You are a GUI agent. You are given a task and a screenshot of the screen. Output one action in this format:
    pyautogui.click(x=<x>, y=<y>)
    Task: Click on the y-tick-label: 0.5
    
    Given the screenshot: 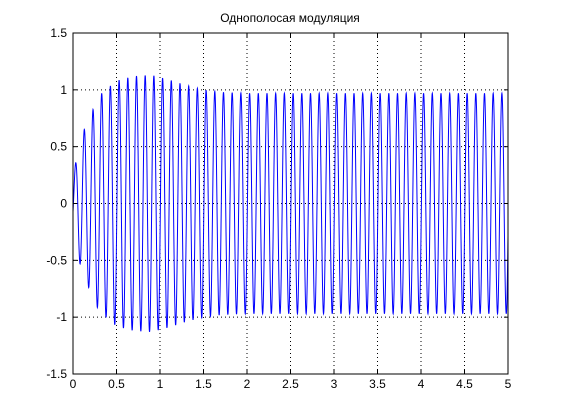 What is the action you would take?
    pyautogui.click(x=58, y=147)
    